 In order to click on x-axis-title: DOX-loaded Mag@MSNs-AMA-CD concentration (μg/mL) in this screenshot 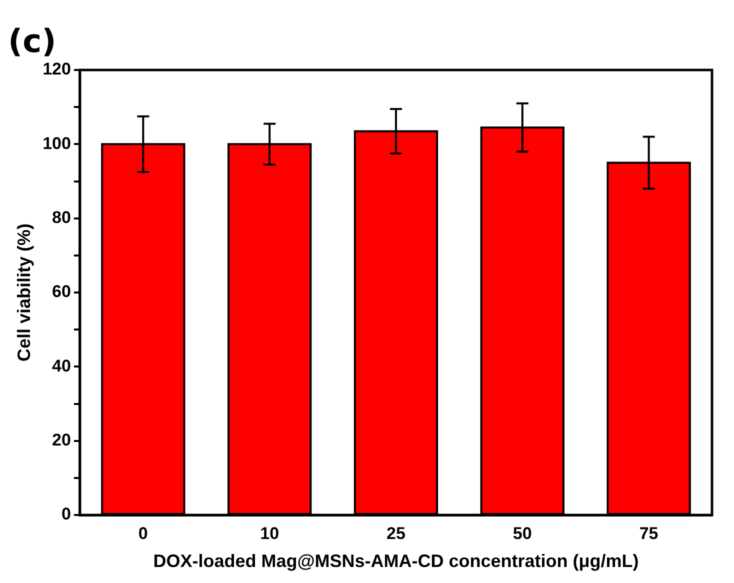, I will do `click(396, 561)`.